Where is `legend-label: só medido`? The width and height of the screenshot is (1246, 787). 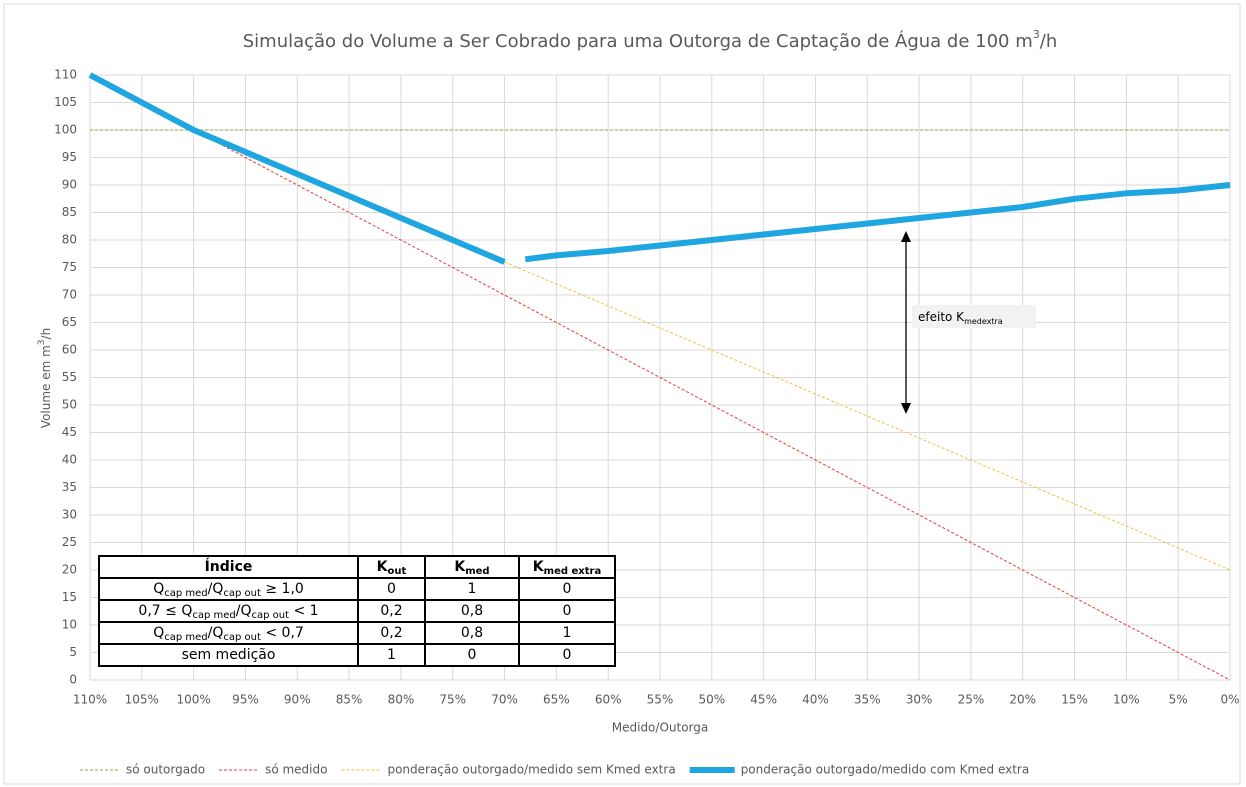 legend-label: só medido is located at coordinates (296, 770).